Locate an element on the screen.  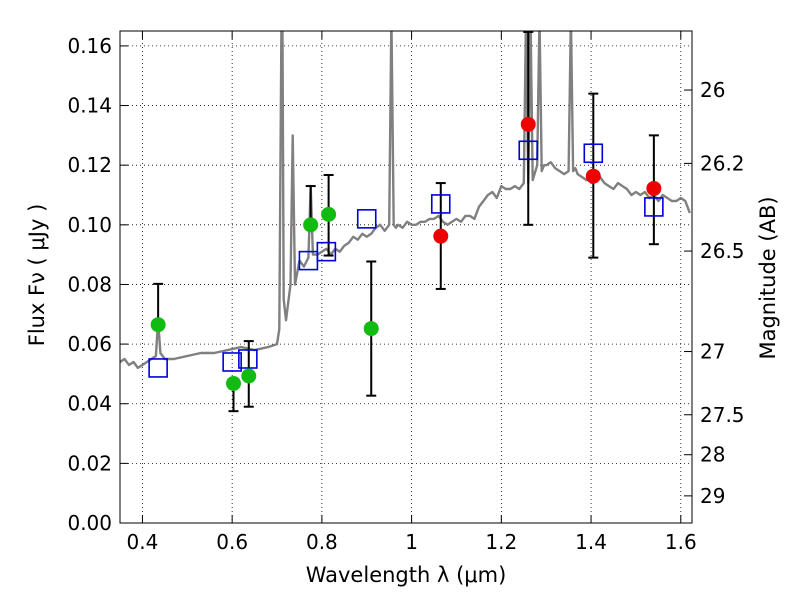
x-tick-label: 0.6 is located at coordinates (232, 542).